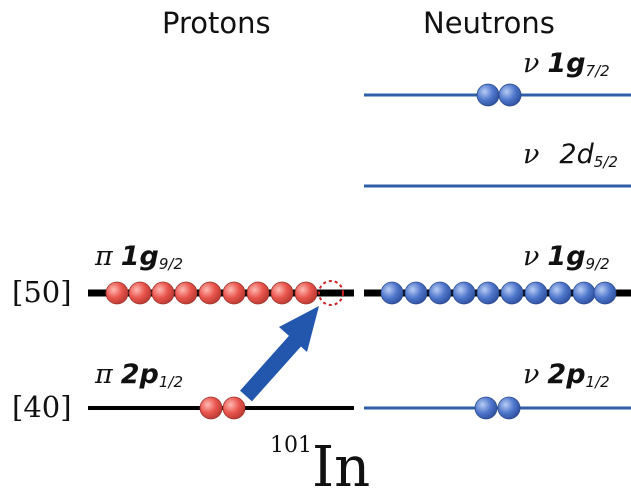  Describe the element at coordinates (291, 445) in the screenshot. I see `mass-number: 101` at that location.